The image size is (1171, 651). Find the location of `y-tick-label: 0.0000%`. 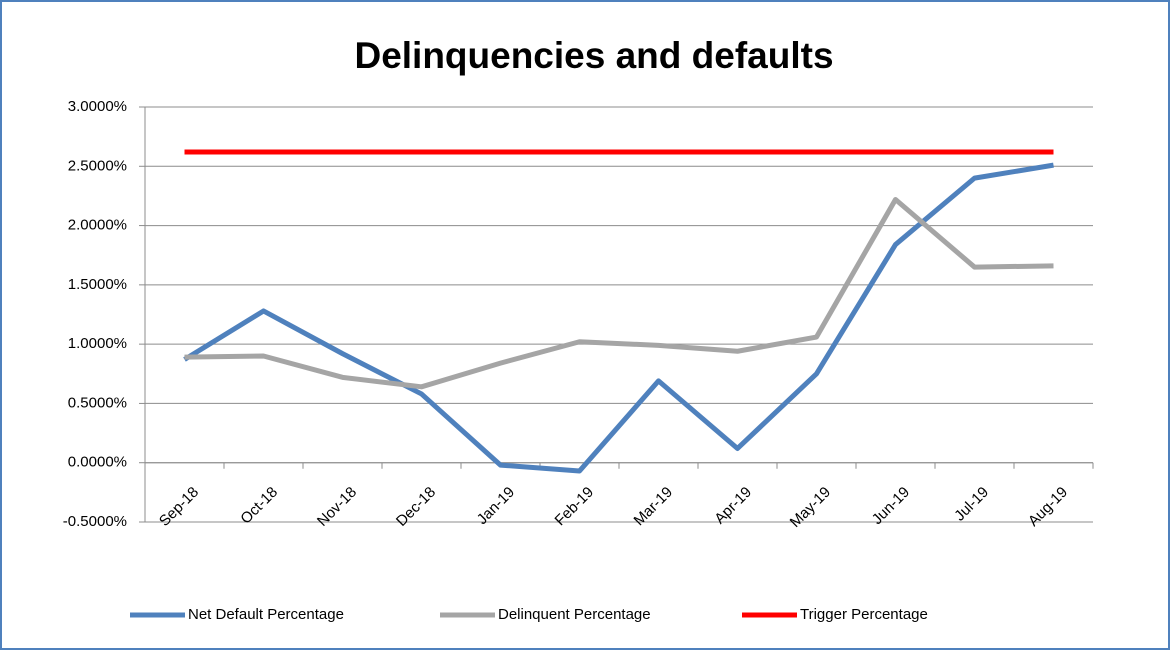

y-tick-label: 0.0000% is located at coordinates (97, 462).